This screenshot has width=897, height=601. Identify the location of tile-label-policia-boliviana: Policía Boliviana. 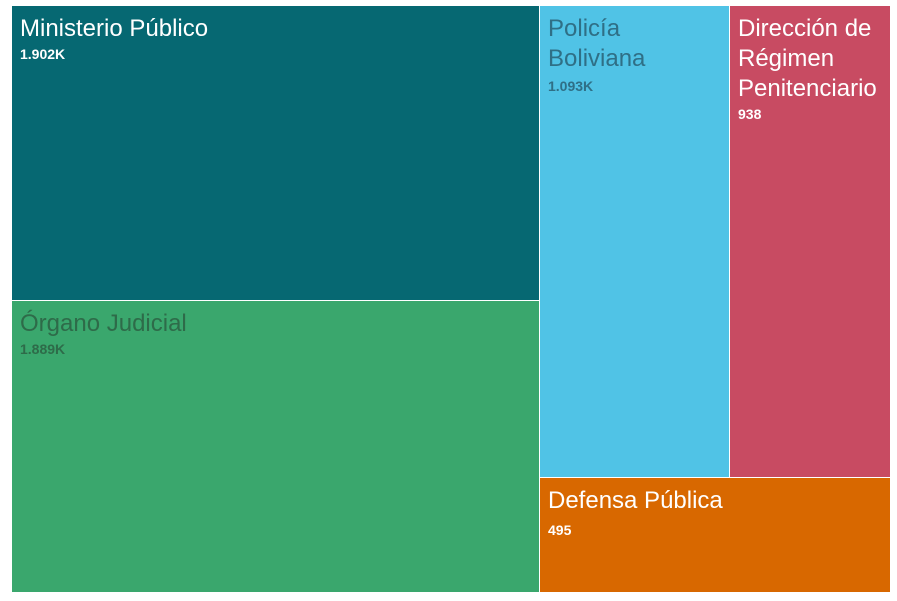
(597, 43).